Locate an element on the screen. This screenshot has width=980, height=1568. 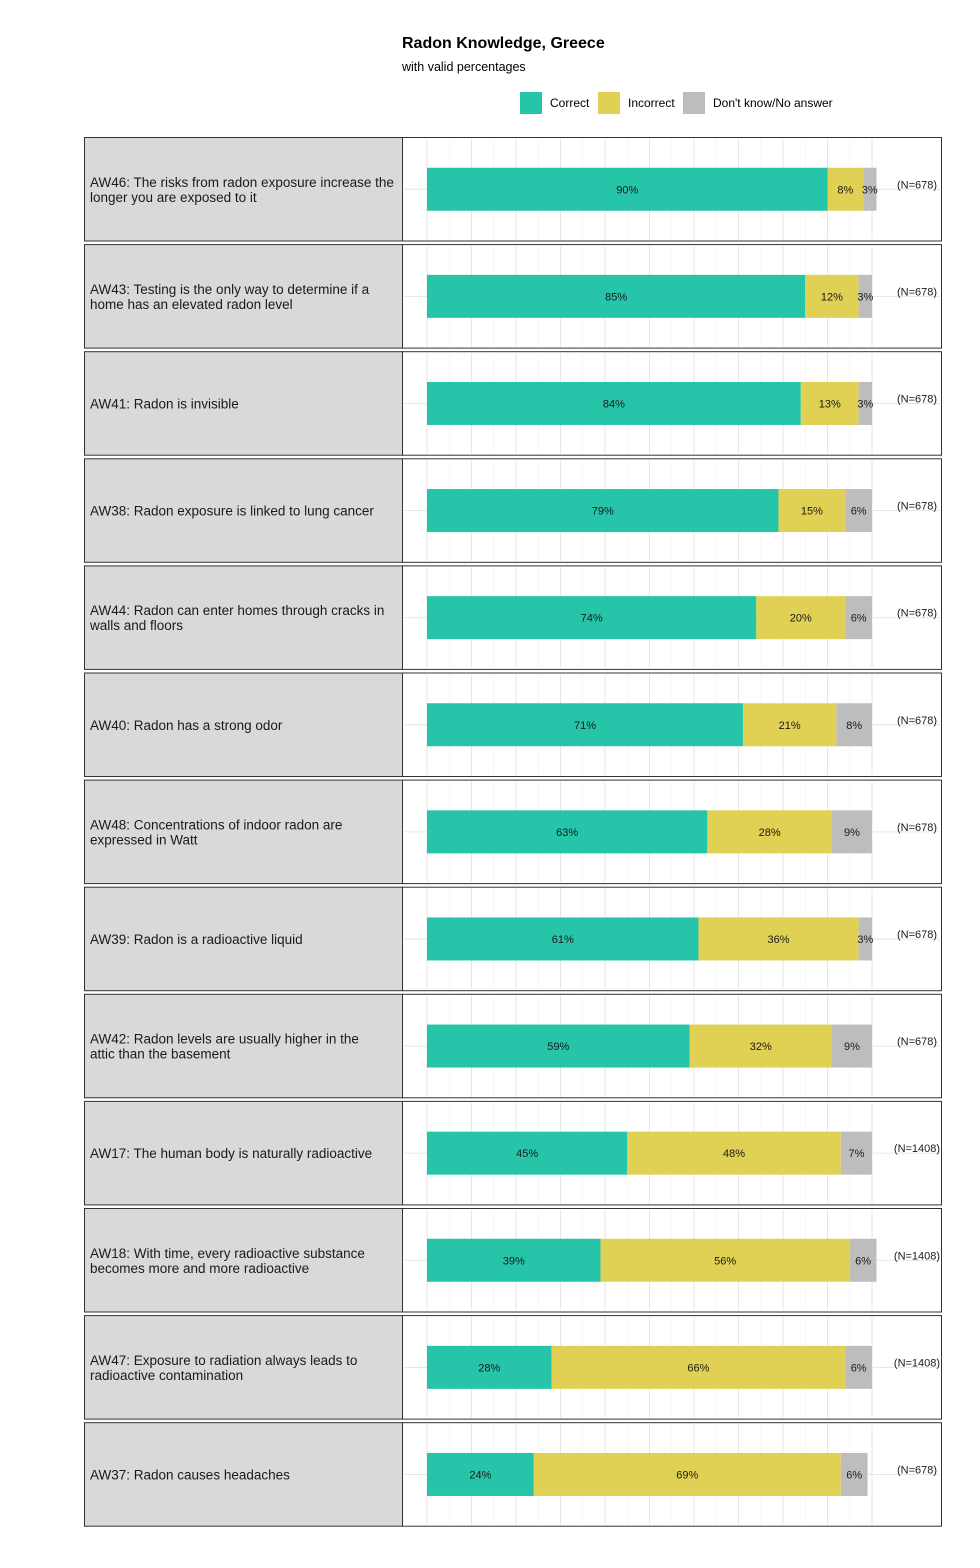
value-label-incorrect: 8% is located at coordinates (845, 190).